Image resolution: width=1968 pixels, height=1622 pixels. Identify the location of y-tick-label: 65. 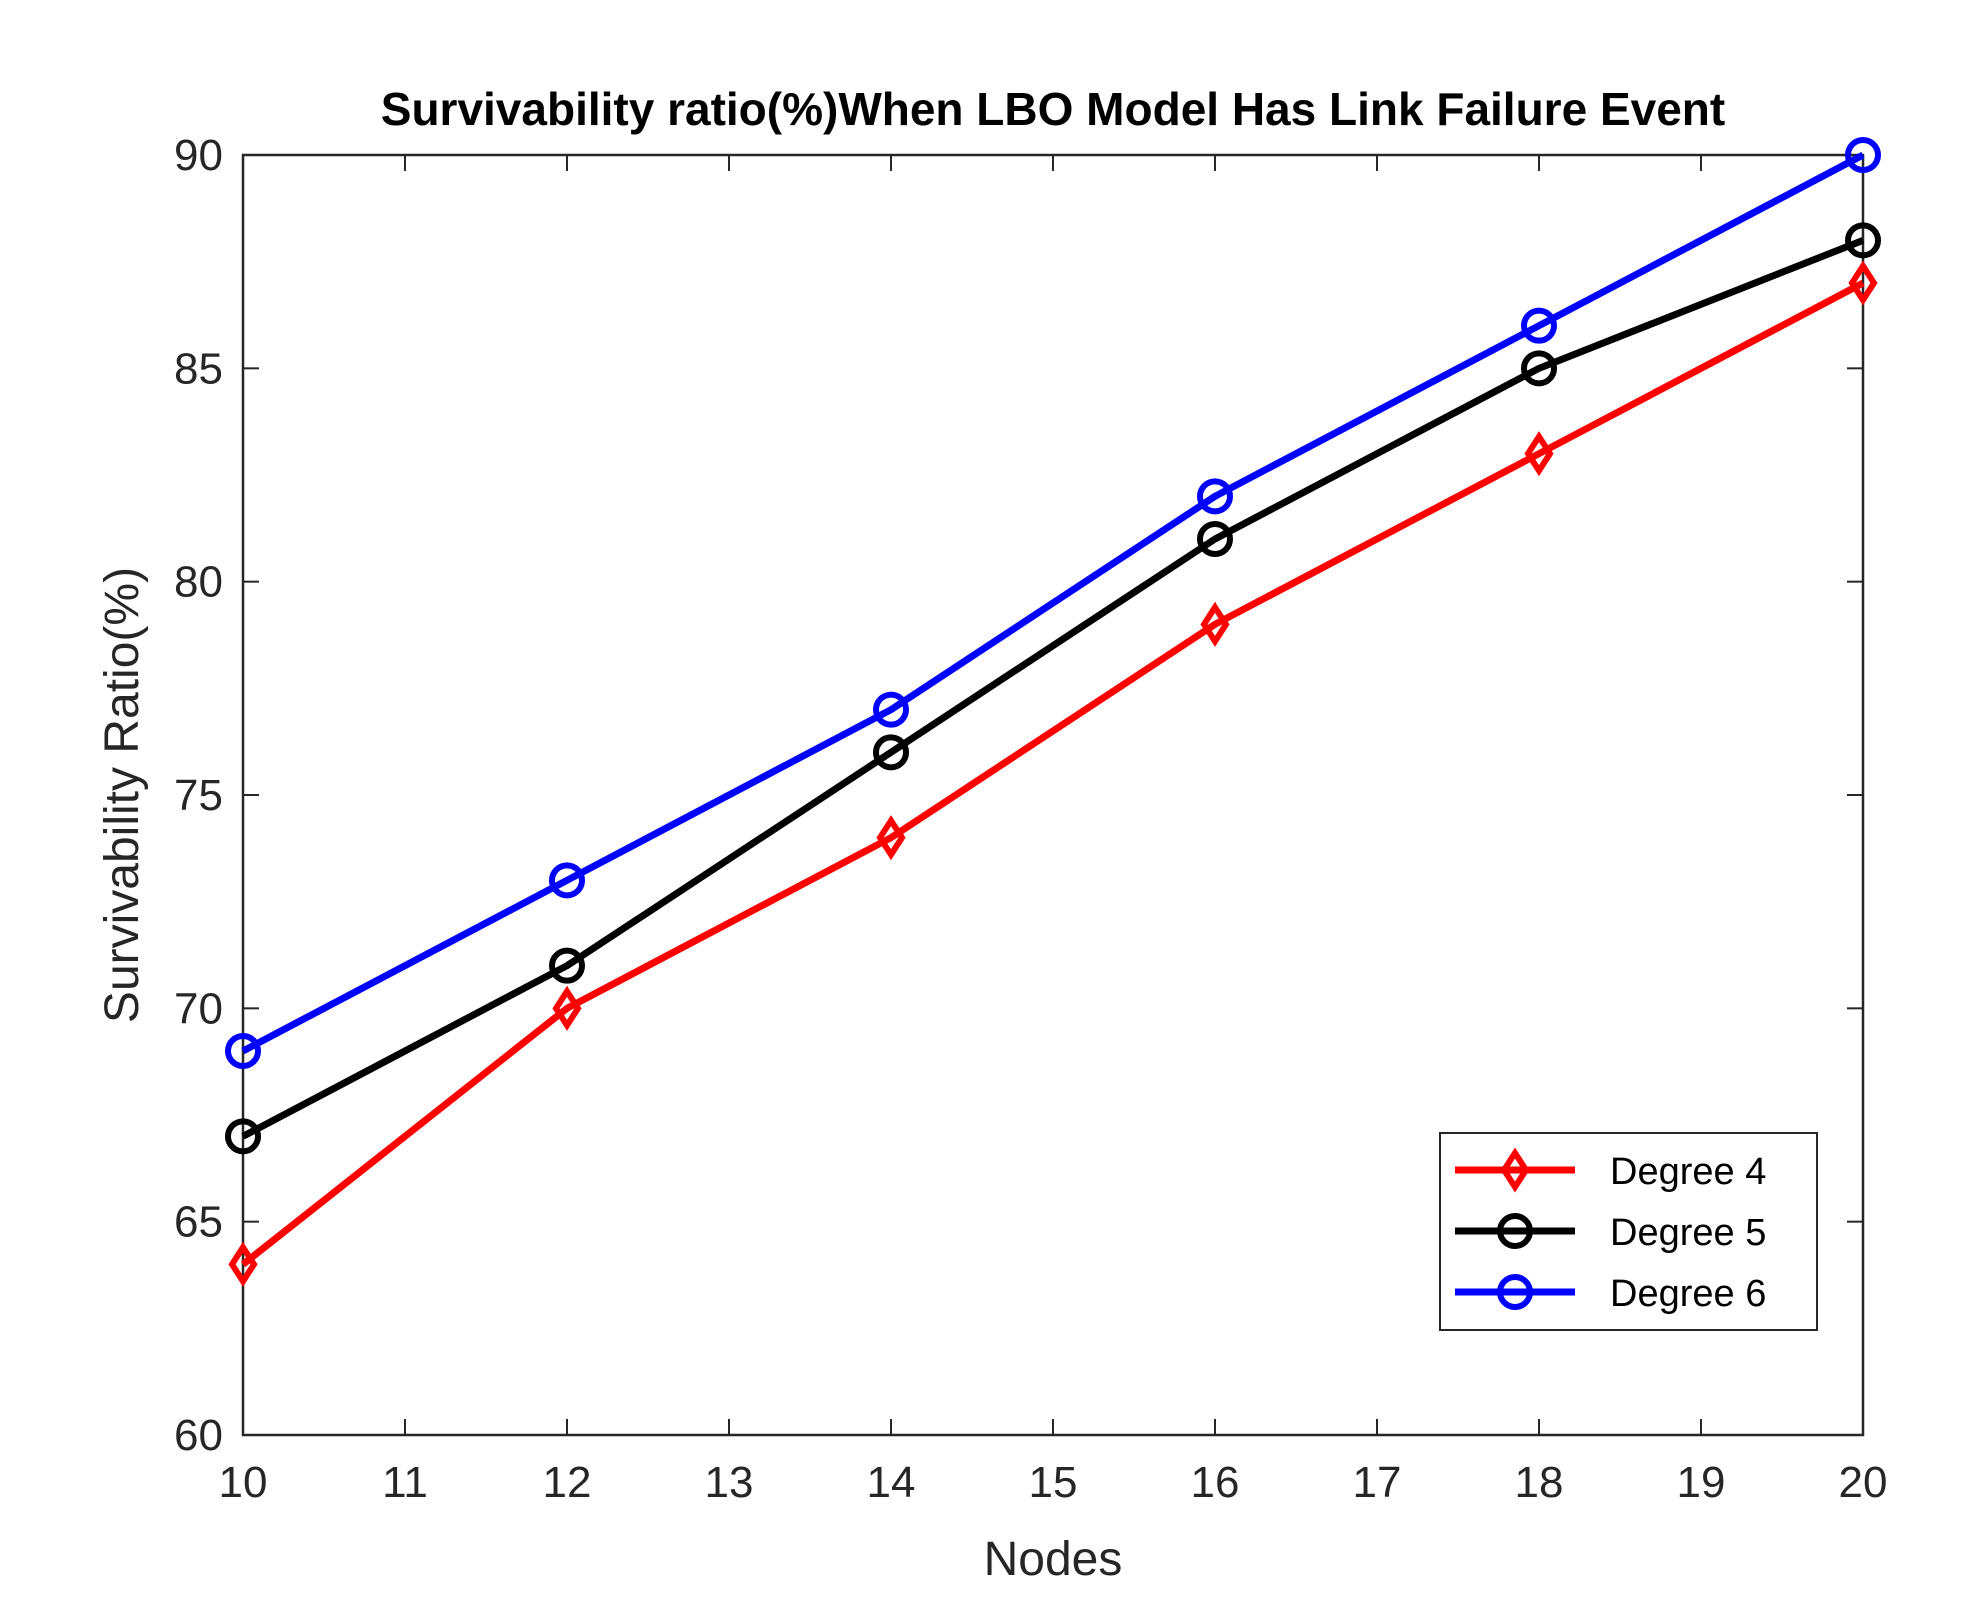
(198, 1222).